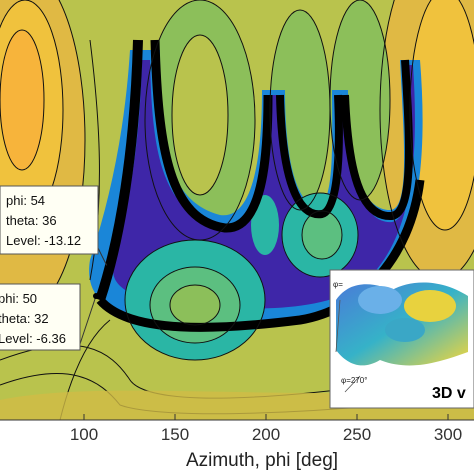  Describe the element at coordinates (449, 393) in the screenshot. I see `inset-title: 3D v` at that location.